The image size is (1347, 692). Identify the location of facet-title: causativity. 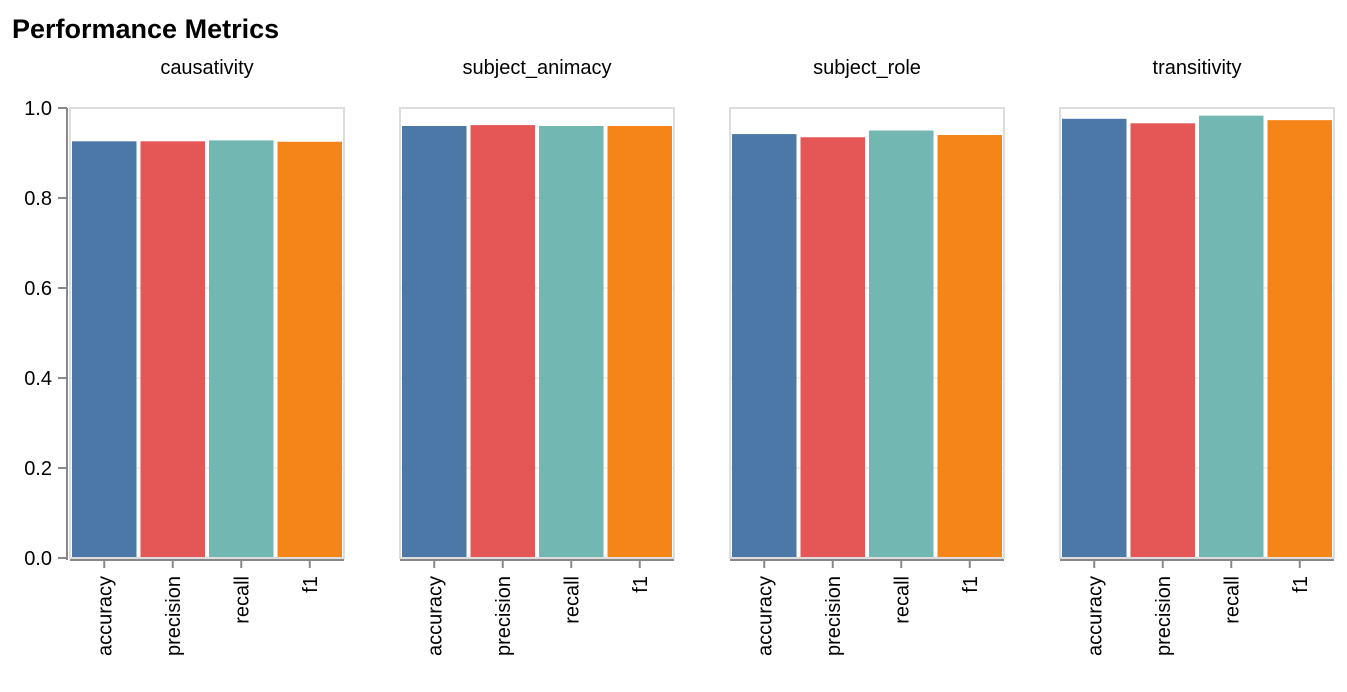
(206, 68).